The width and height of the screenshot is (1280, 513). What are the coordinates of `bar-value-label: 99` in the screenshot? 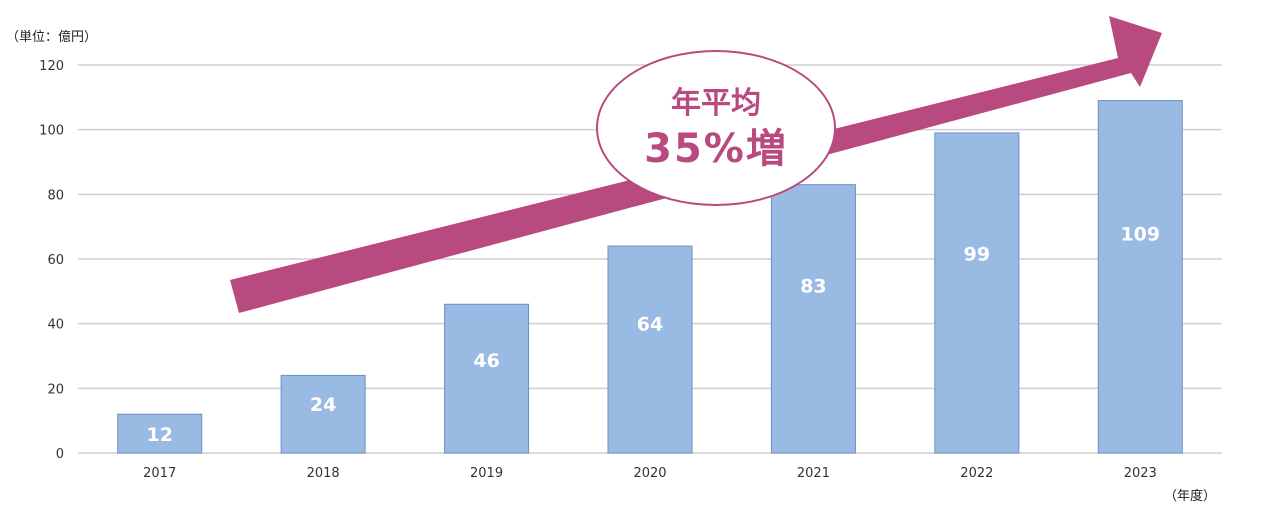 It's located at (977, 255).